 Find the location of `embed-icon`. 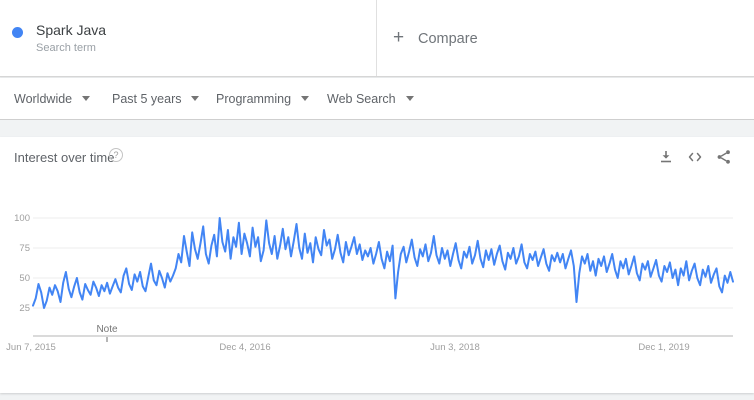

embed-icon is located at coordinates (695, 157).